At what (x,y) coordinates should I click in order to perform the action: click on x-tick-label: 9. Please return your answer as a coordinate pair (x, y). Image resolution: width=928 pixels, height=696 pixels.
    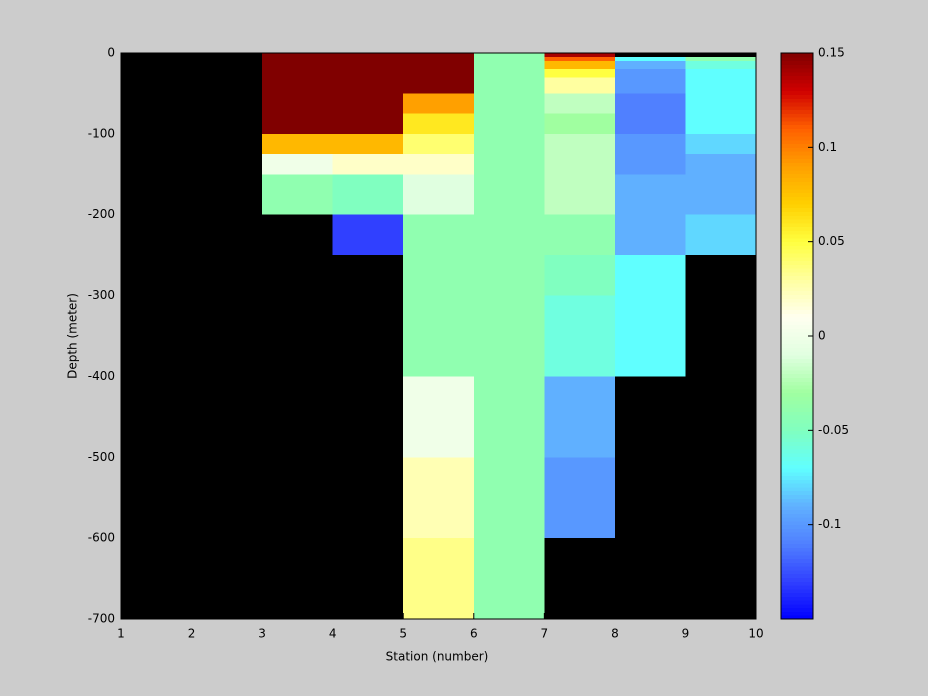
    Looking at the image, I should click on (686, 634).